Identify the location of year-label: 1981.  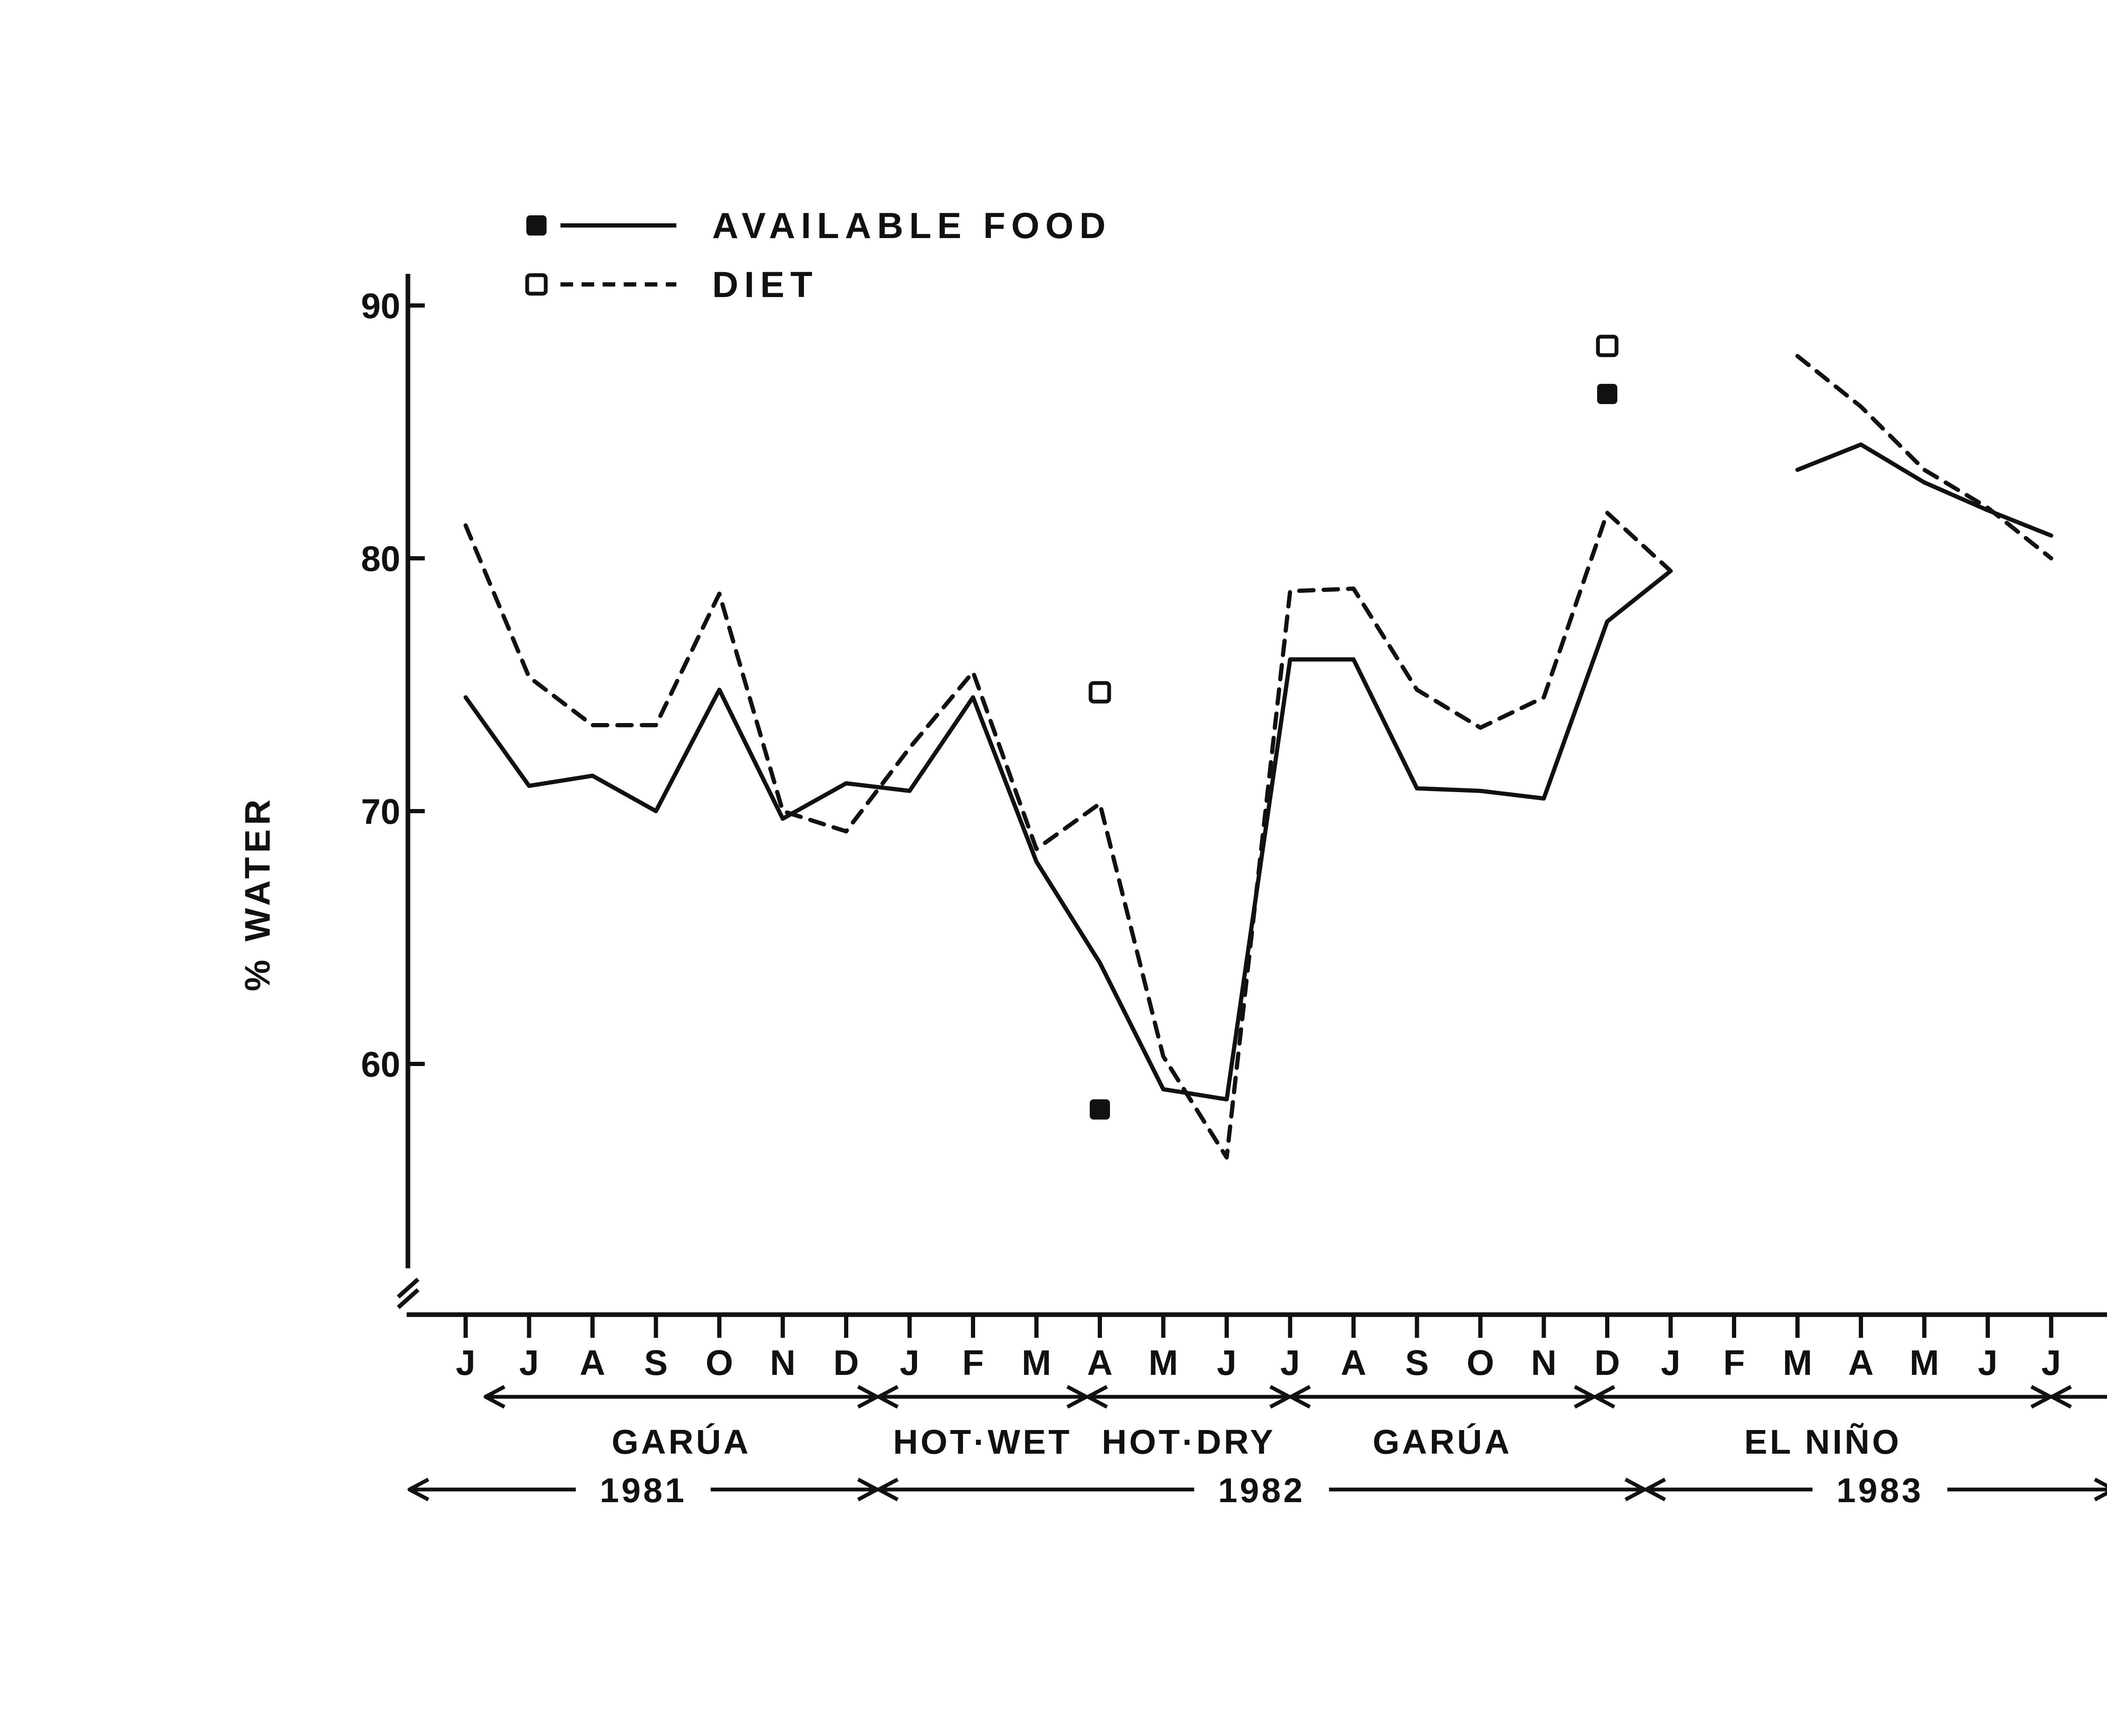
(643, 1490).